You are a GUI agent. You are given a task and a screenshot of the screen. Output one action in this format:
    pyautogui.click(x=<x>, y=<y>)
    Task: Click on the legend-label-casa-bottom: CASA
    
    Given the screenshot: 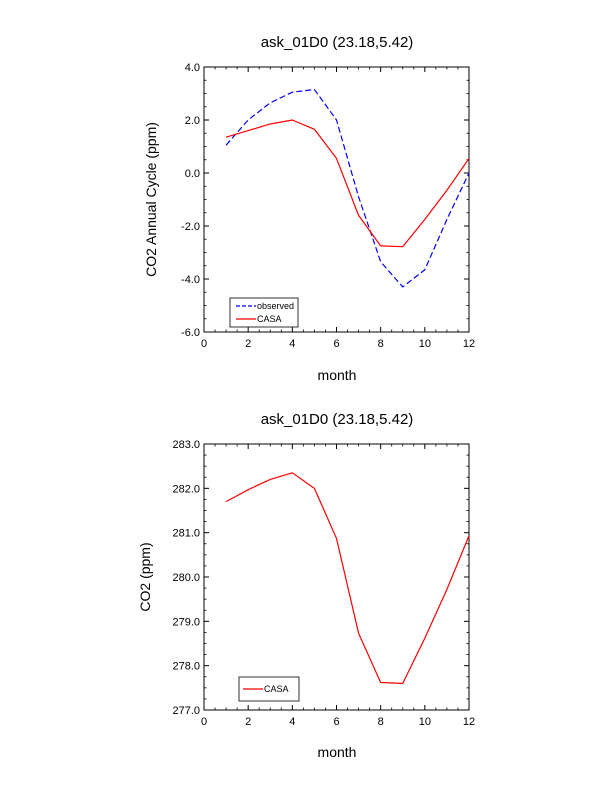 What is the action you would take?
    pyautogui.click(x=276, y=689)
    